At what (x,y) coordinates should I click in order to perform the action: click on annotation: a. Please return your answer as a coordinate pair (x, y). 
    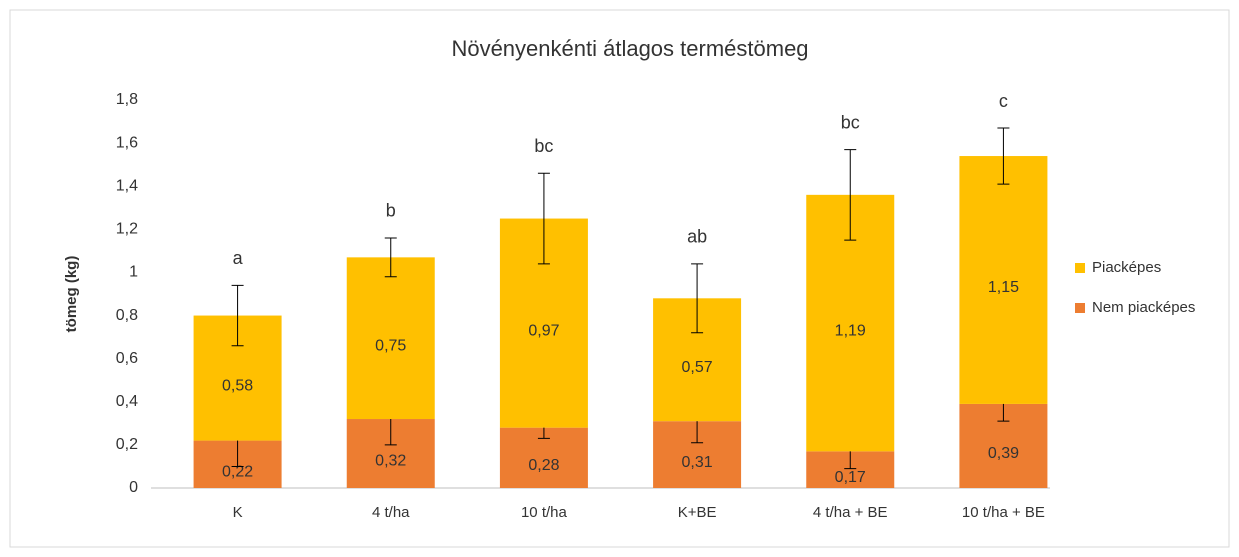
    Looking at the image, I should click on (238, 258).